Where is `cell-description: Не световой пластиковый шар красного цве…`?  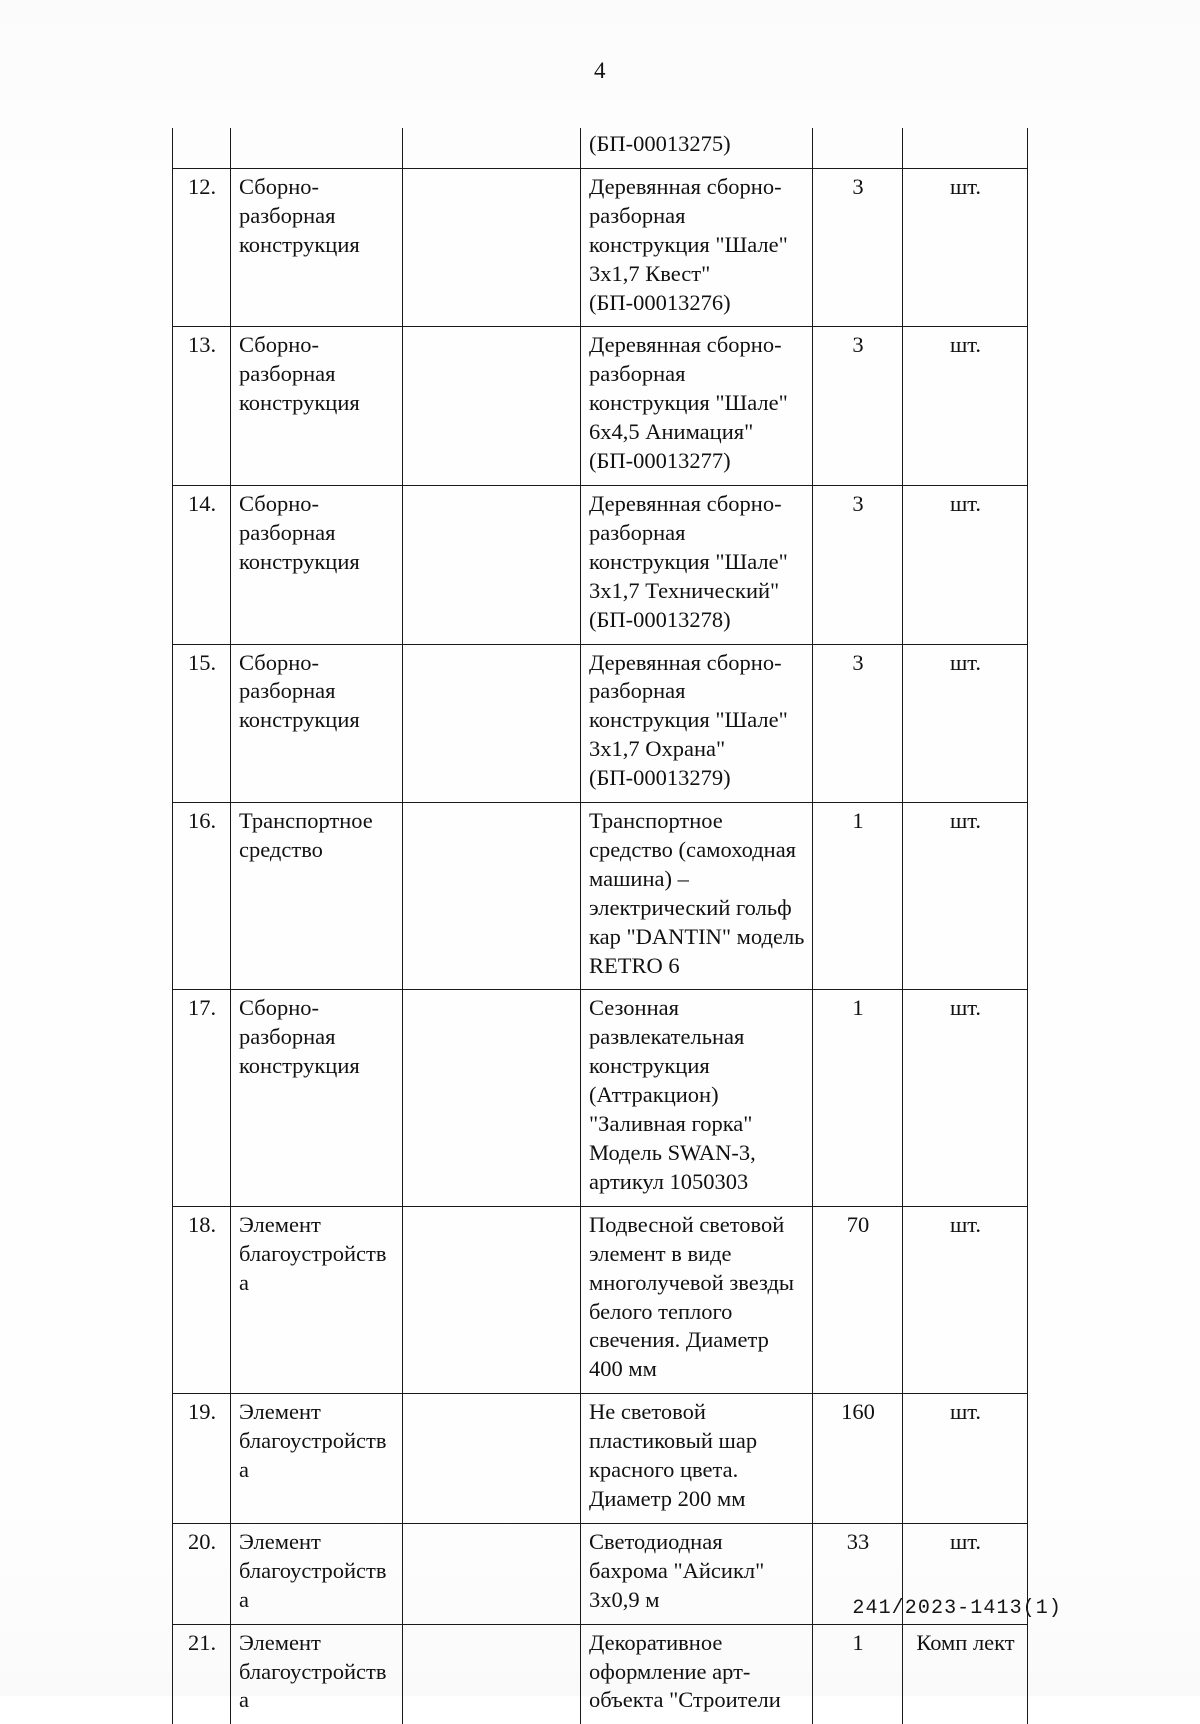
cell-description: Не световой пластиковый шар красного цве… is located at coordinates (696, 1458).